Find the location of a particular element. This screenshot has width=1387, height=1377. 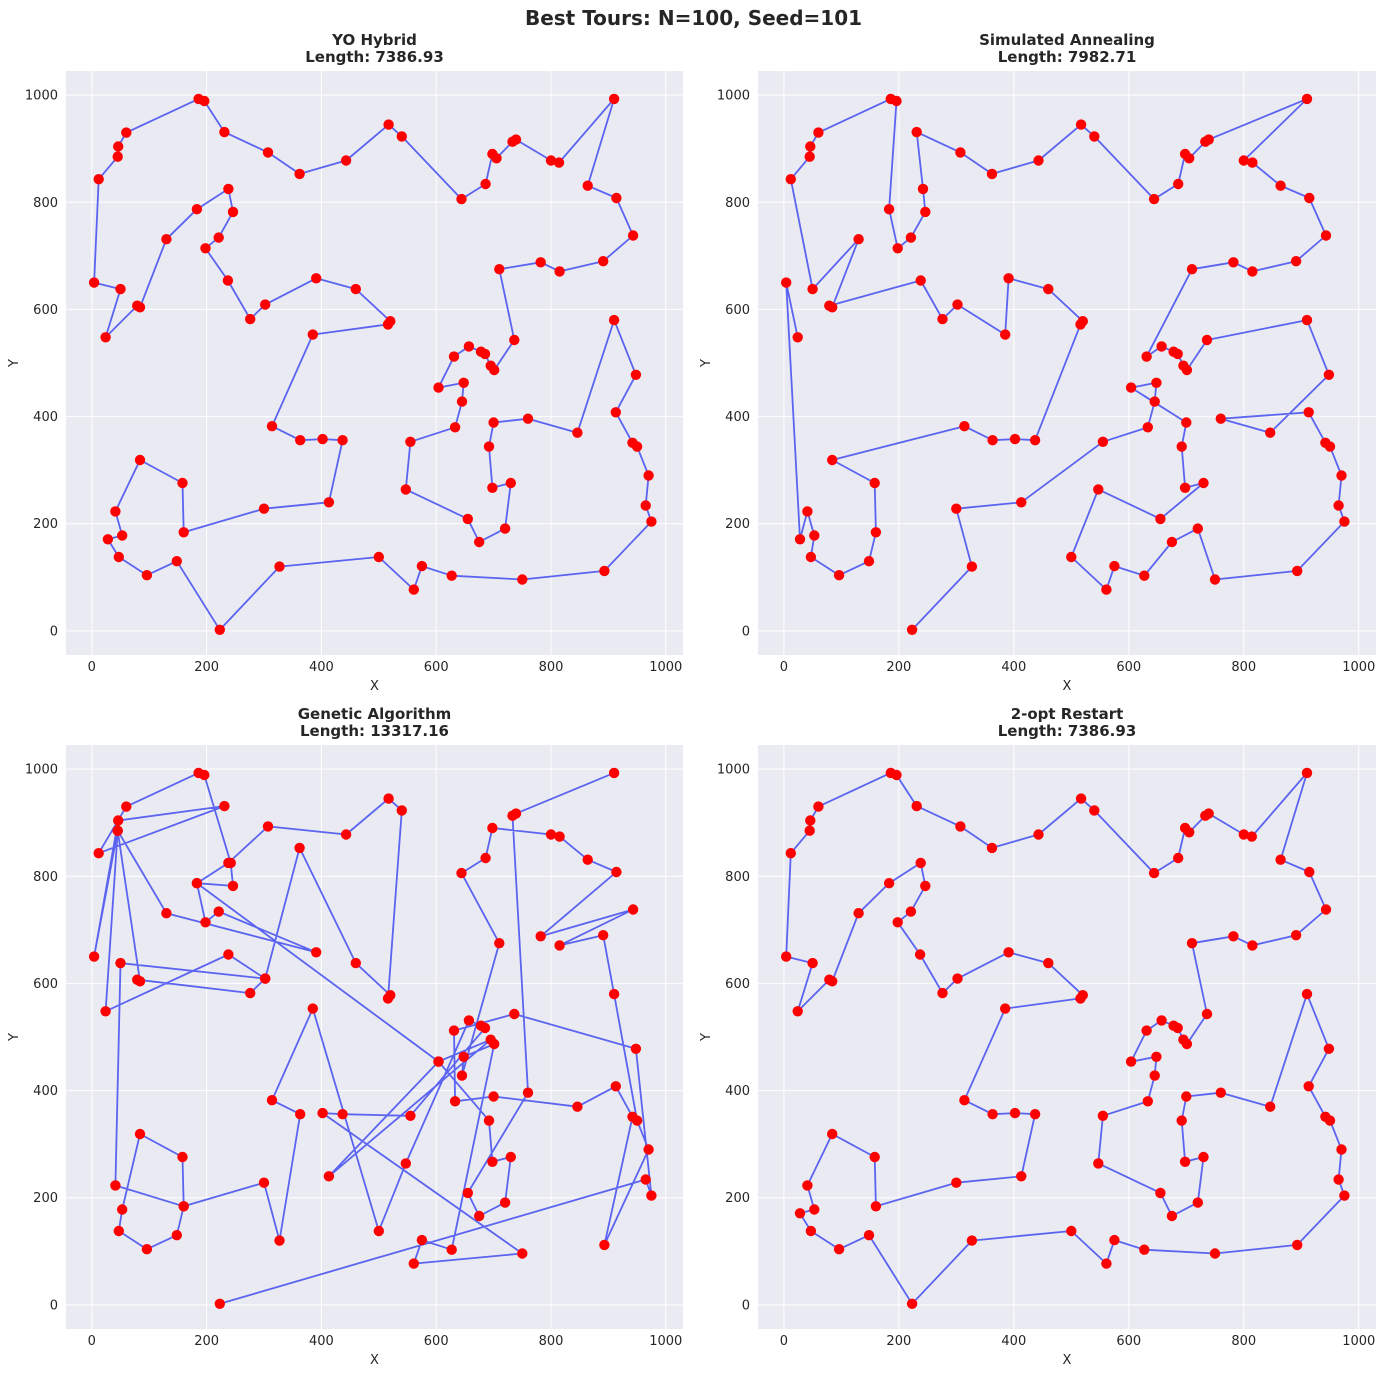

y-tick-label: 0 is located at coordinates (746, 631).